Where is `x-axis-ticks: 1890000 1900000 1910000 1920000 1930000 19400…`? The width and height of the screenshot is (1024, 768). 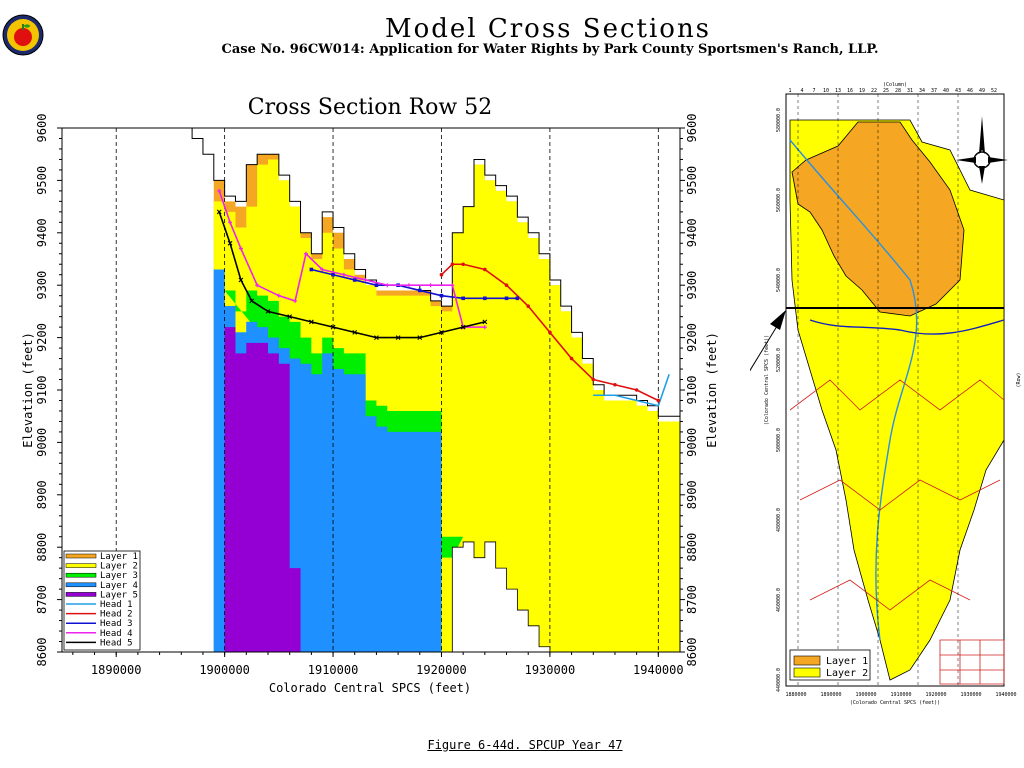
x-axis-ticks: 1890000 1900000 1910000 1920000 1930000 19400… is located at coordinates (378, 664).